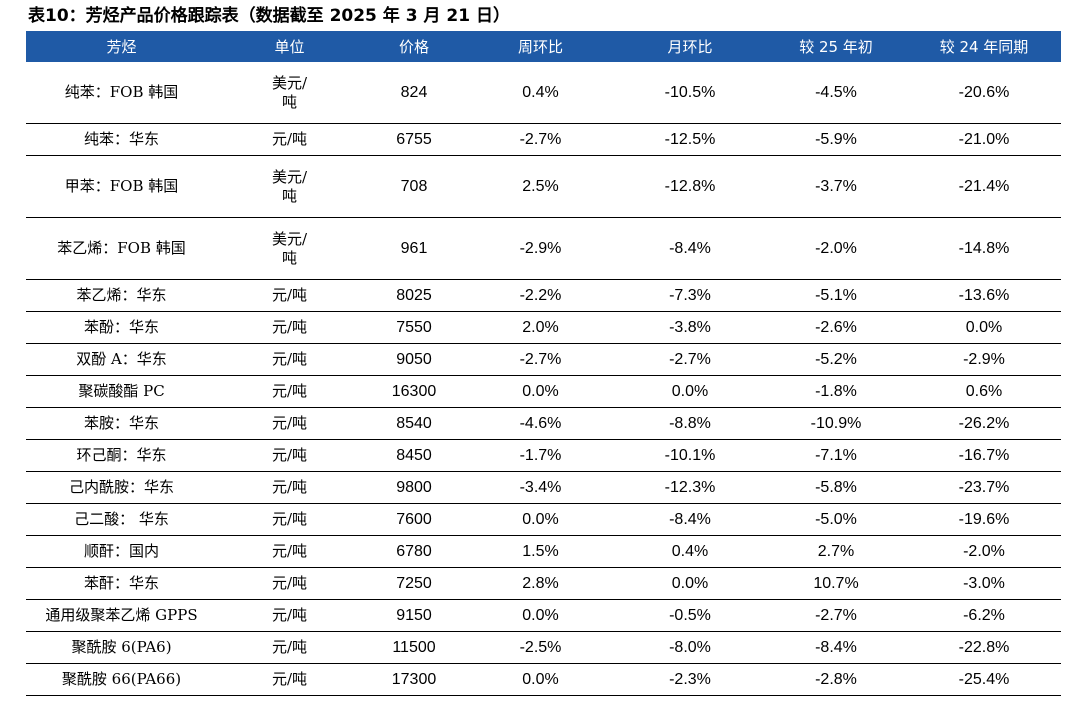 The width and height of the screenshot is (1080, 718). What do you see at coordinates (836, 519) in the screenshot?
I see `cell-ytd-change: -5.0%` at bounding box center [836, 519].